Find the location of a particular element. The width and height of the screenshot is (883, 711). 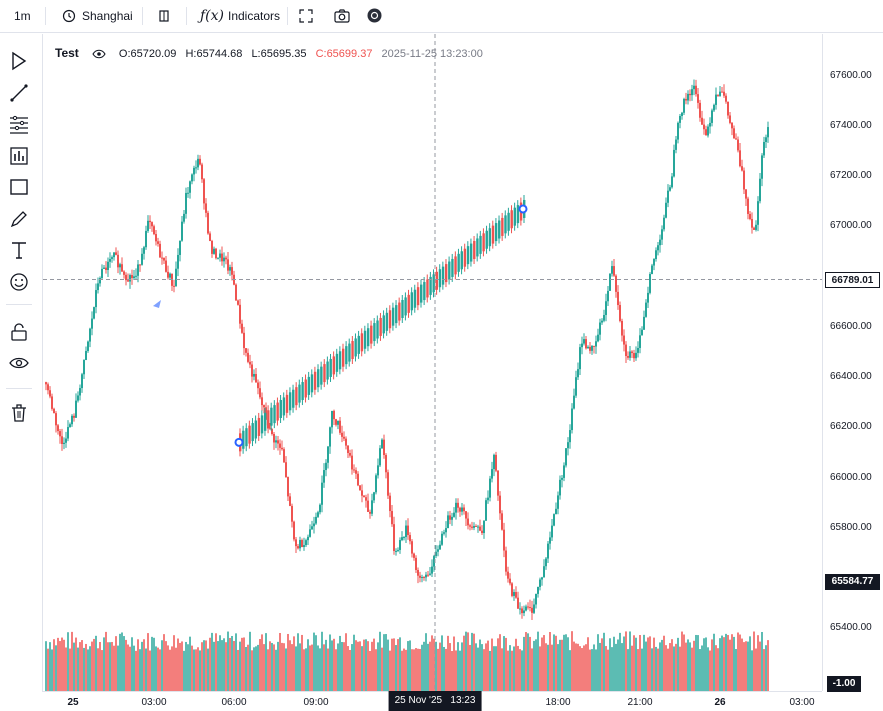

indicators-button: ƒ(x) Indicators is located at coordinates (240, 16).